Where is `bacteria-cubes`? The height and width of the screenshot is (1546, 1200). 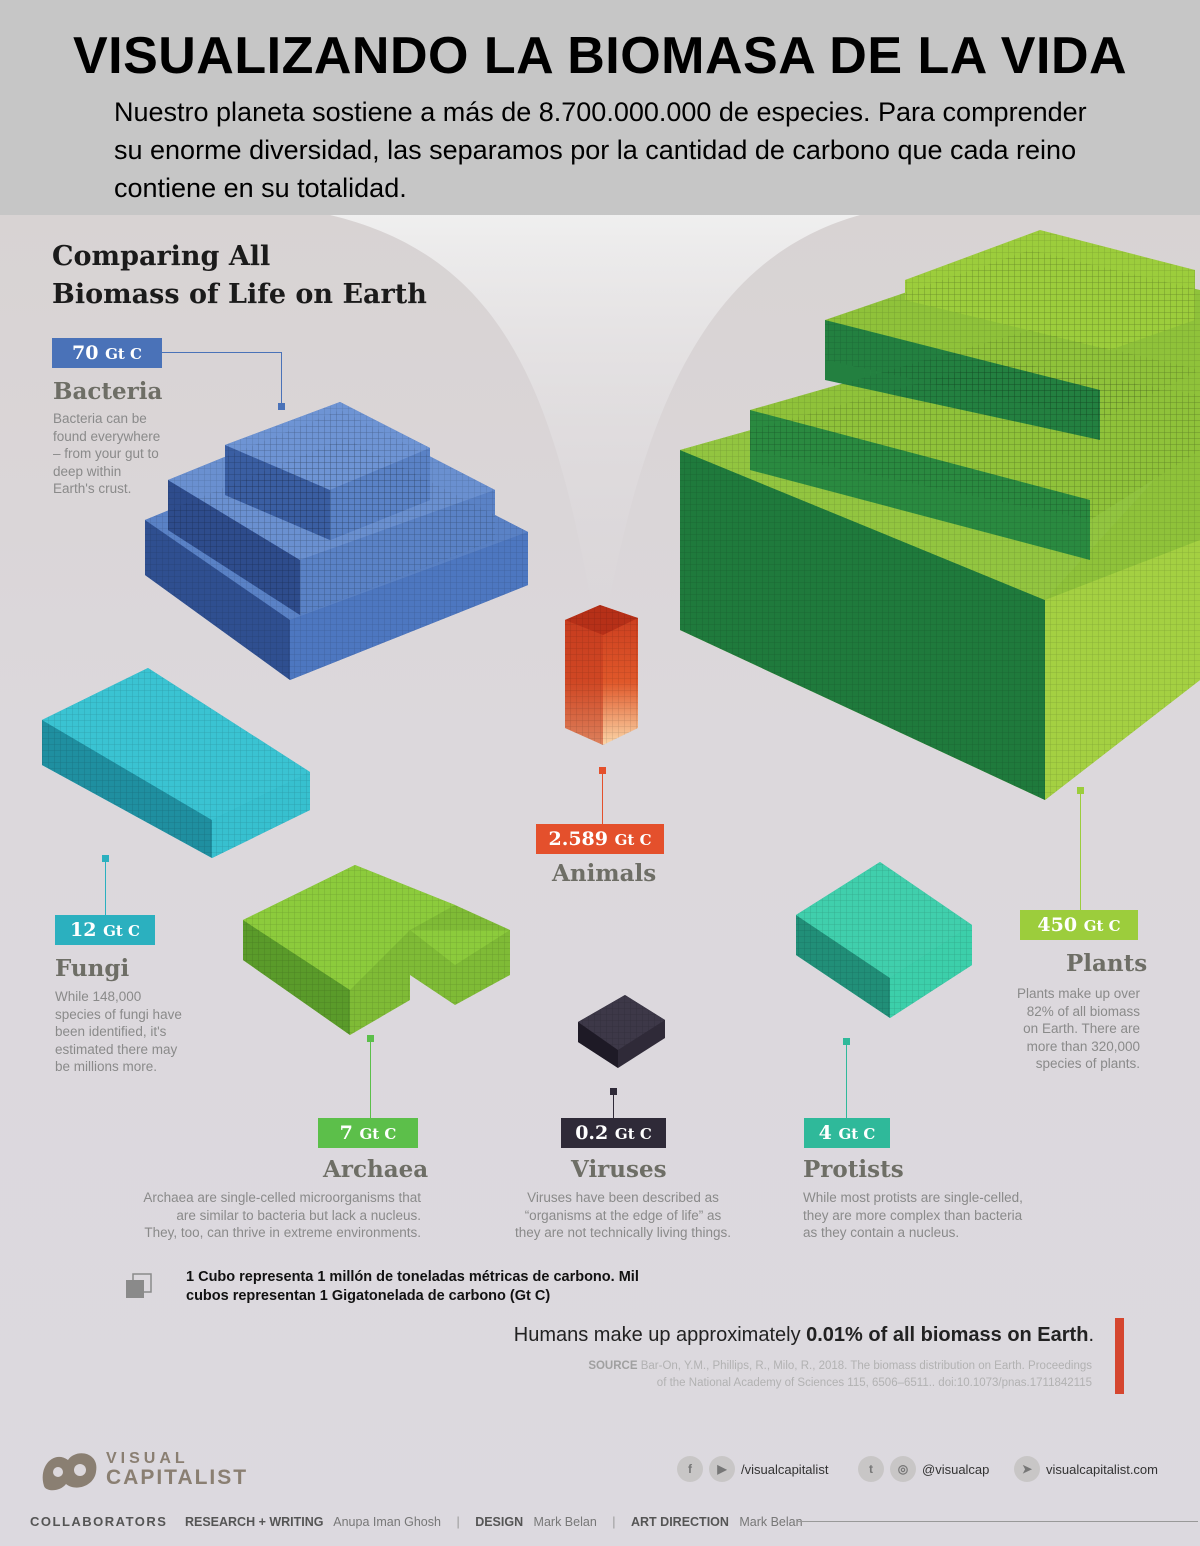 bacteria-cubes is located at coordinates (336, 541).